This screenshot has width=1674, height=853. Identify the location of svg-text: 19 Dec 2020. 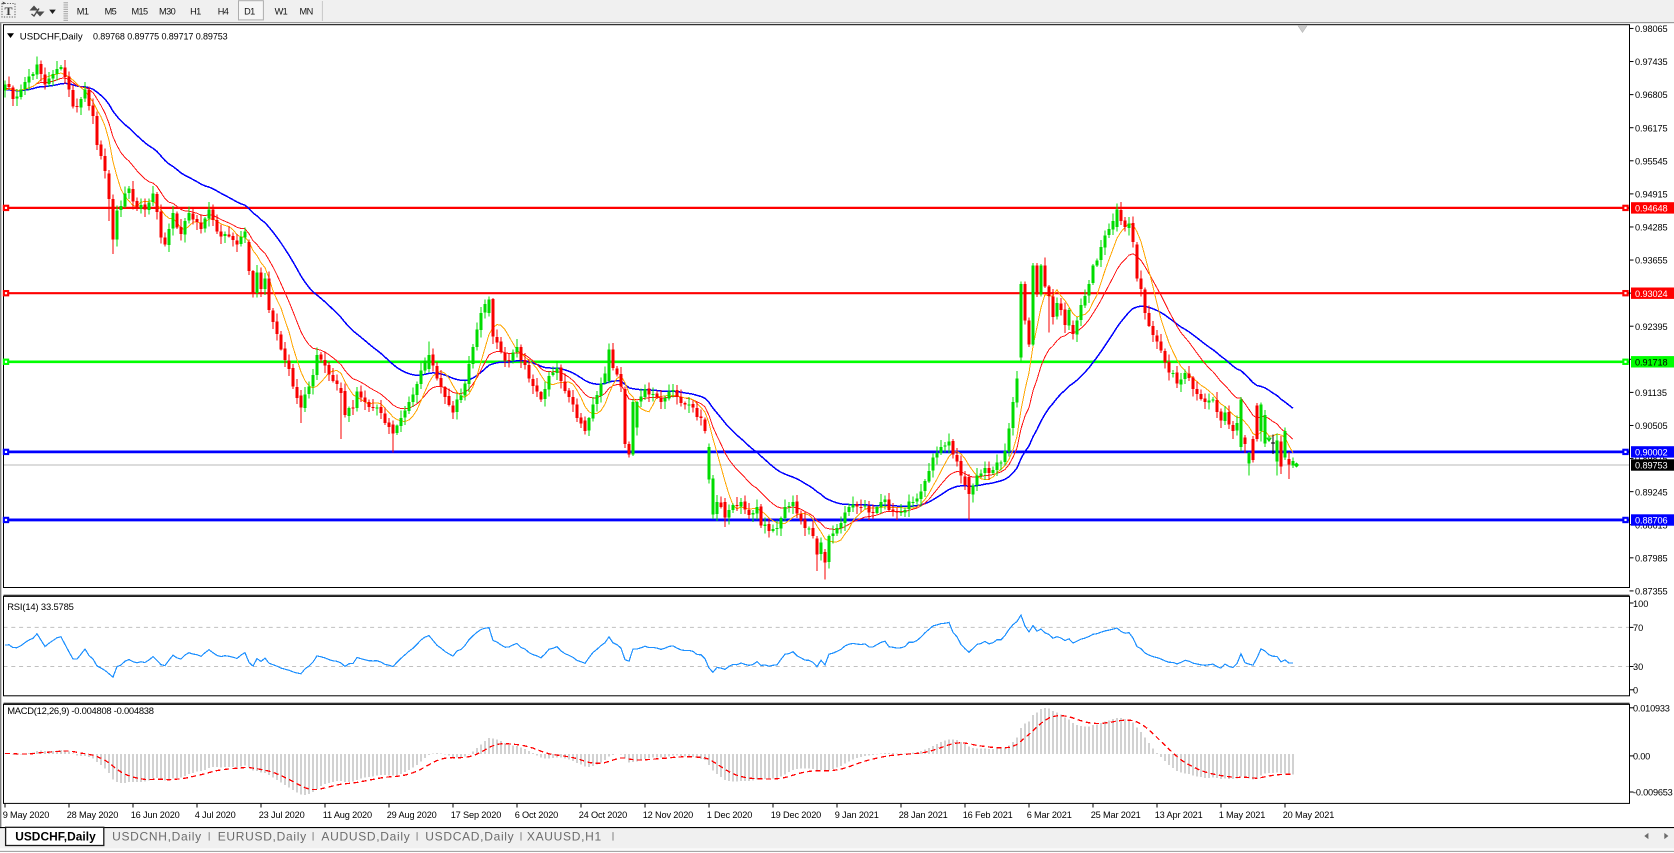
(796, 815).